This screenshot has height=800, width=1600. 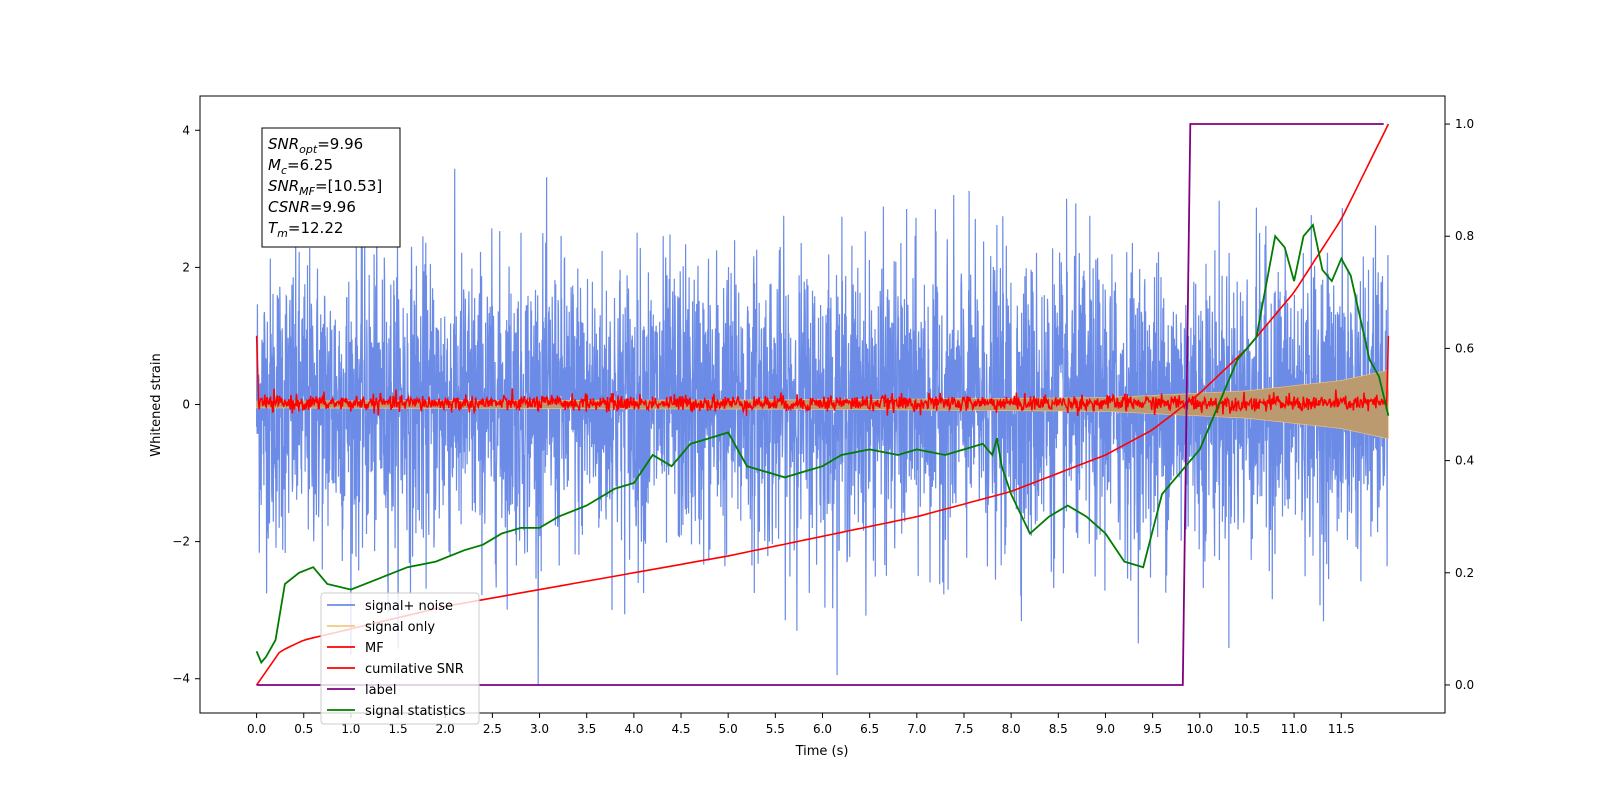 I want to click on legend-label: signal+ noise, so click(x=409, y=606).